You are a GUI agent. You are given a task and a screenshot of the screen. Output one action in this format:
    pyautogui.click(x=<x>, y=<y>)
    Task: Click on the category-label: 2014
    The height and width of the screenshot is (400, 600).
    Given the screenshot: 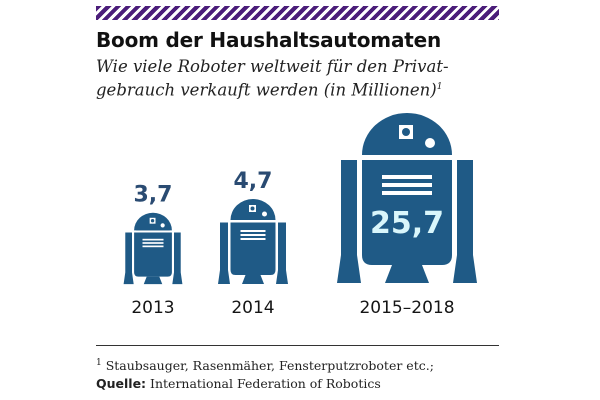 What is the action you would take?
    pyautogui.click(x=252, y=308)
    